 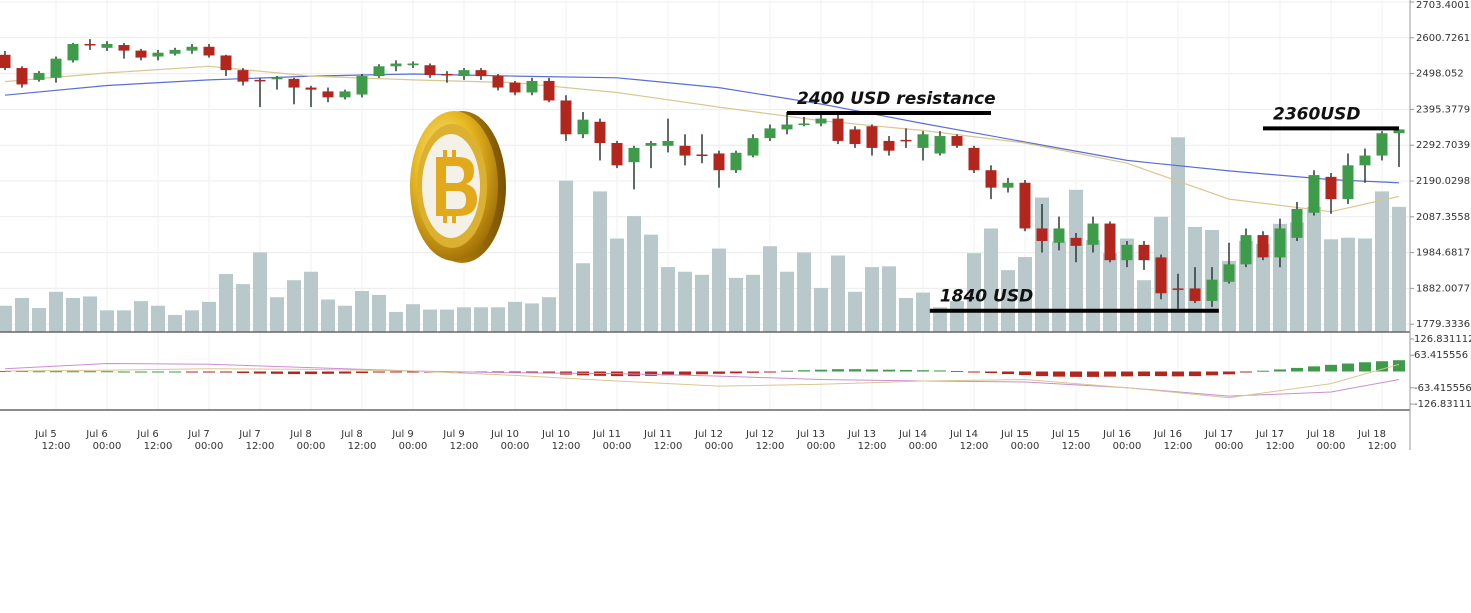 I want to click on x-tick-label: Jul 7 00:00, so click(x=205, y=440).